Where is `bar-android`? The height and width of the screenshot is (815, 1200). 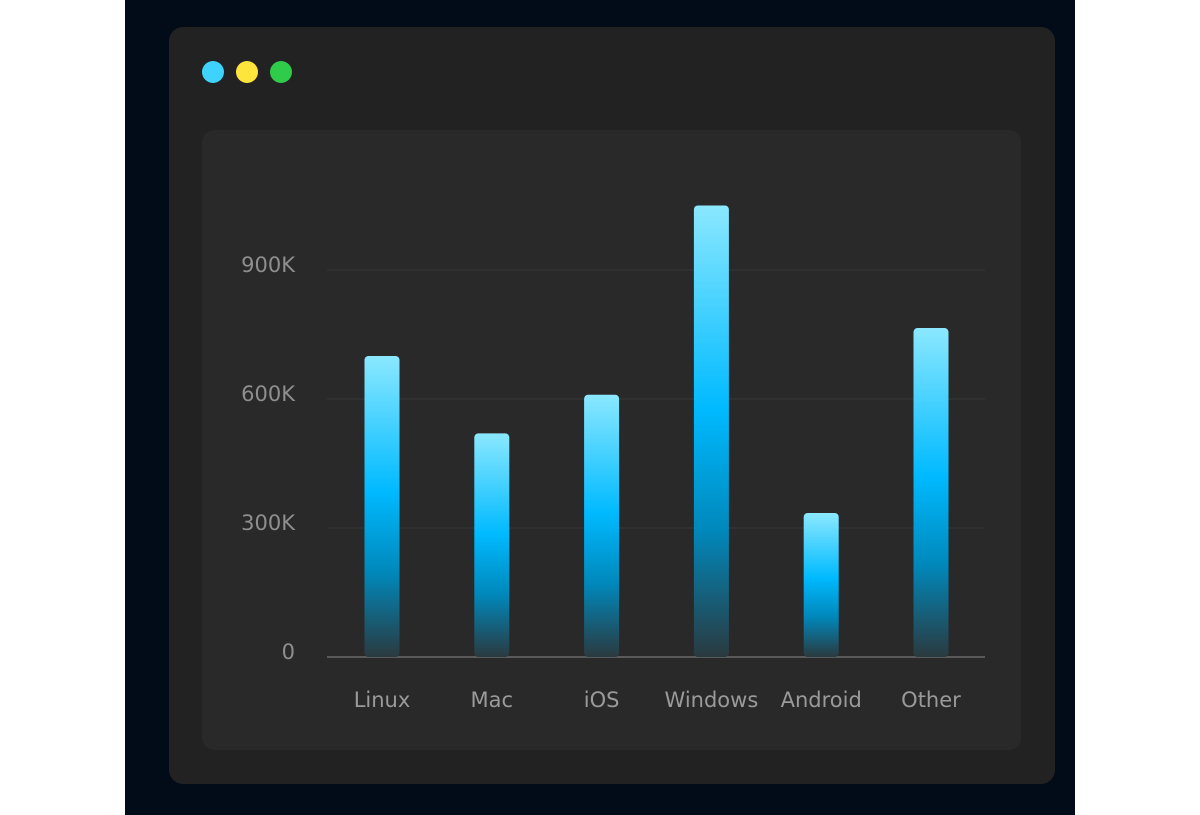
bar-android is located at coordinates (821, 584).